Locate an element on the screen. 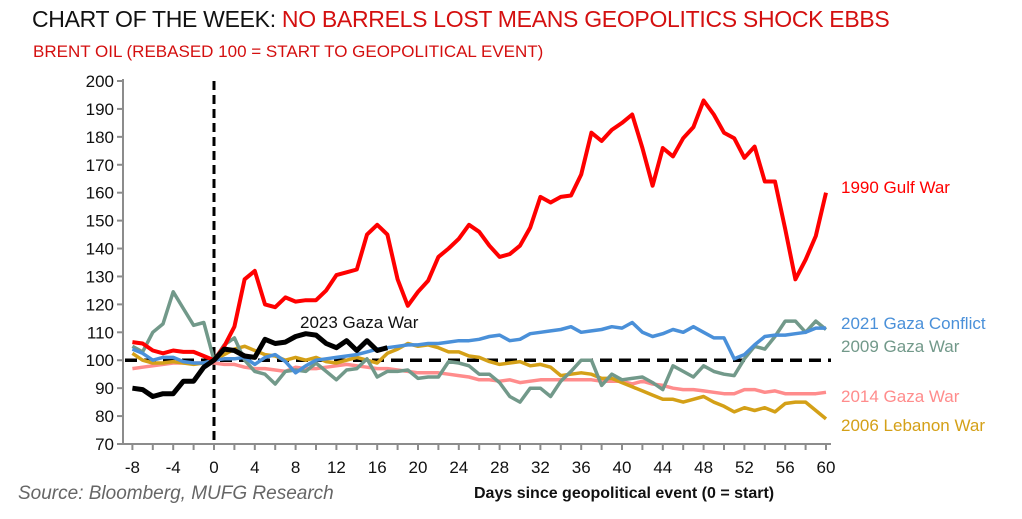 The width and height of the screenshot is (1022, 519). x-tick-label: 16 is located at coordinates (377, 467).